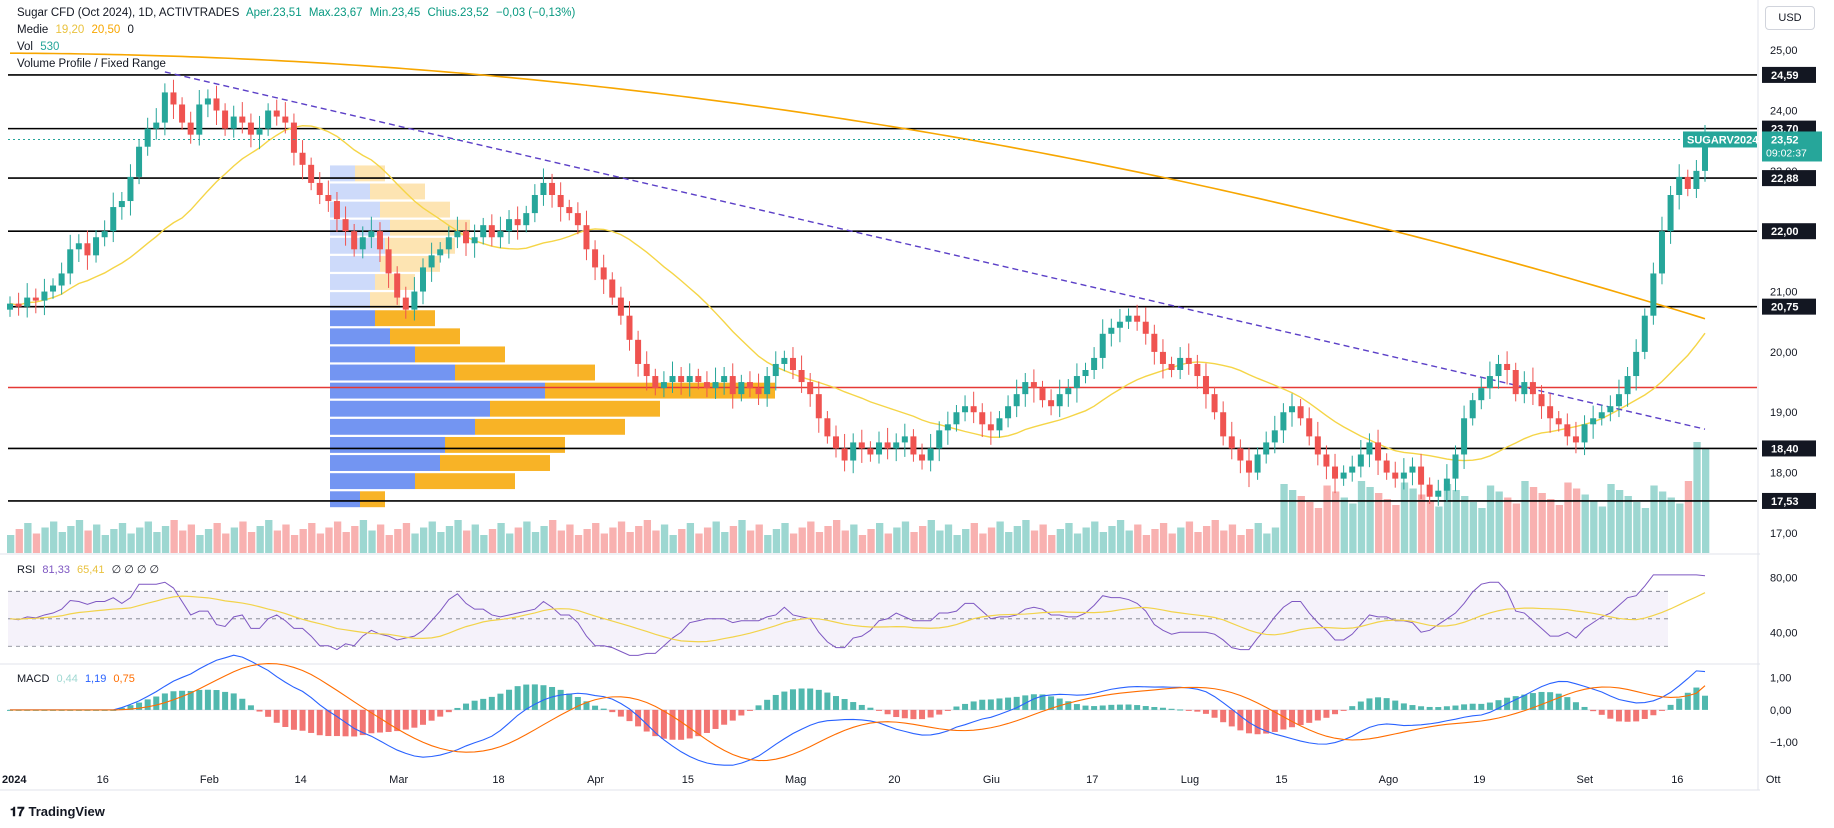 Image resolution: width=1834 pixels, height=828 pixels. Describe the element at coordinates (458, 13) in the screenshot. I see `close-value: Chius.23,52` at that location.